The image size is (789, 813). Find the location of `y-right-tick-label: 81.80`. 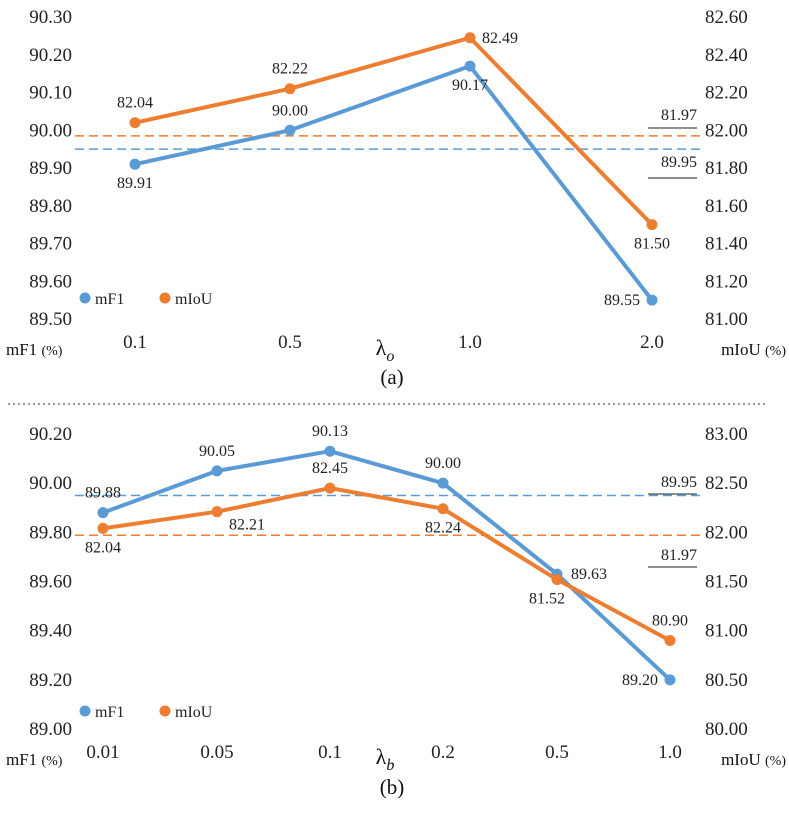

y-right-tick-label: 81.80 is located at coordinates (726, 168).